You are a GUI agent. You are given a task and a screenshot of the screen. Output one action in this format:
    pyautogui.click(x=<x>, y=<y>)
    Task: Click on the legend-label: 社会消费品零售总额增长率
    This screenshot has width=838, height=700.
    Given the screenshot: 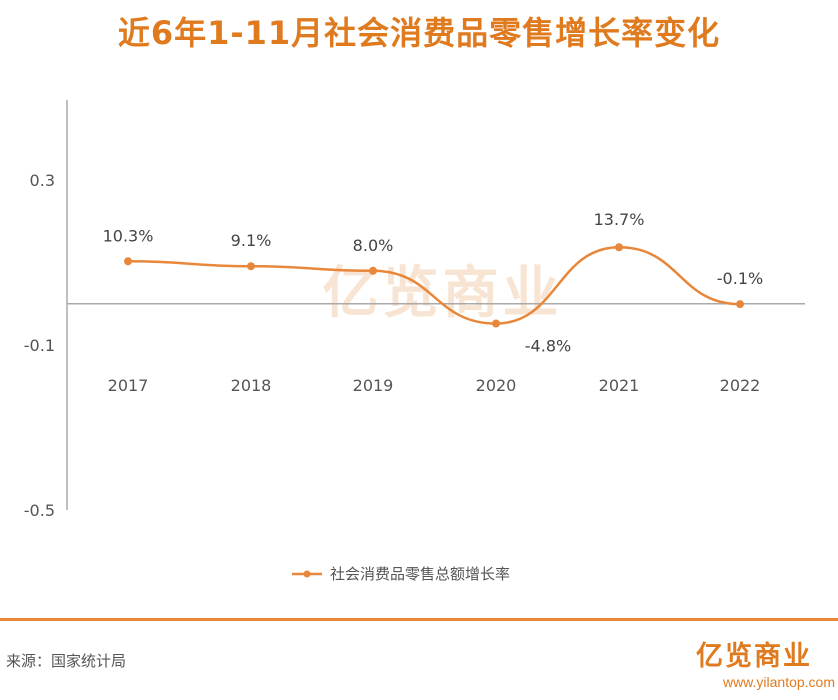 What is the action you would take?
    pyautogui.click(x=420, y=574)
    